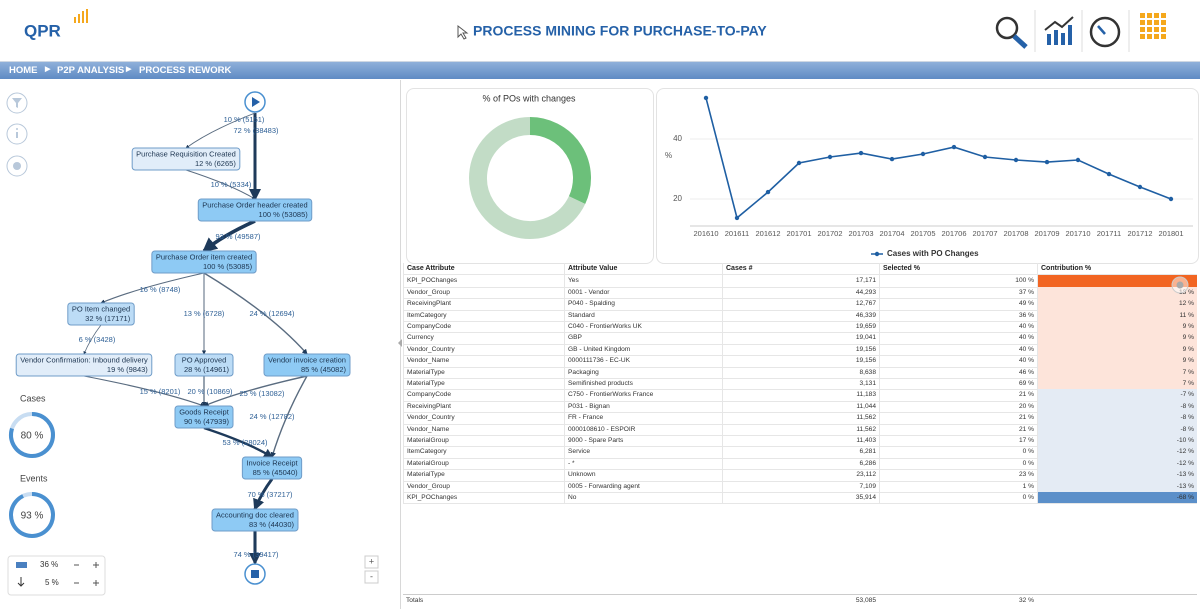 The image size is (1200, 614). I want to click on edge-label: 15 % (8201), so click(160, 391).